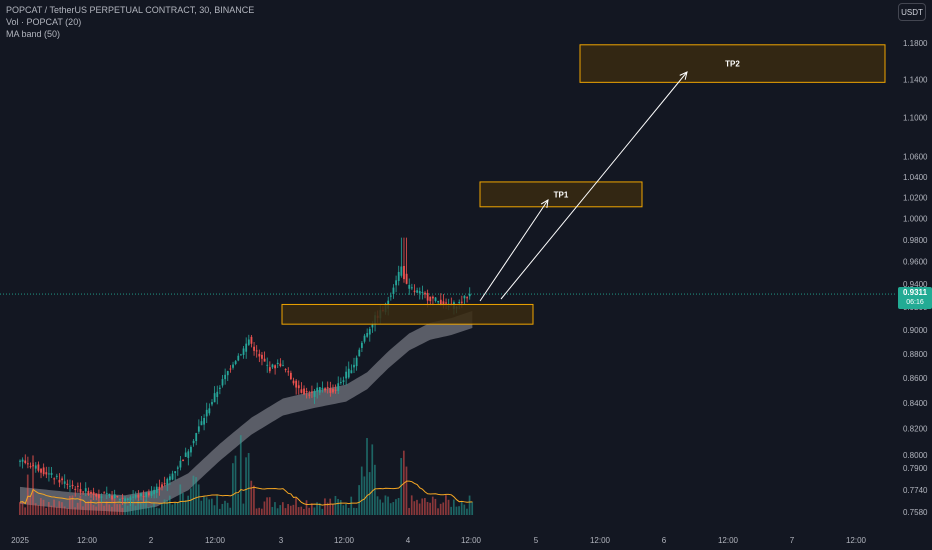  What do you see at coordinates (407, 314) in the screenshot?
I see `support-zone` at bounding box center [407, 314].